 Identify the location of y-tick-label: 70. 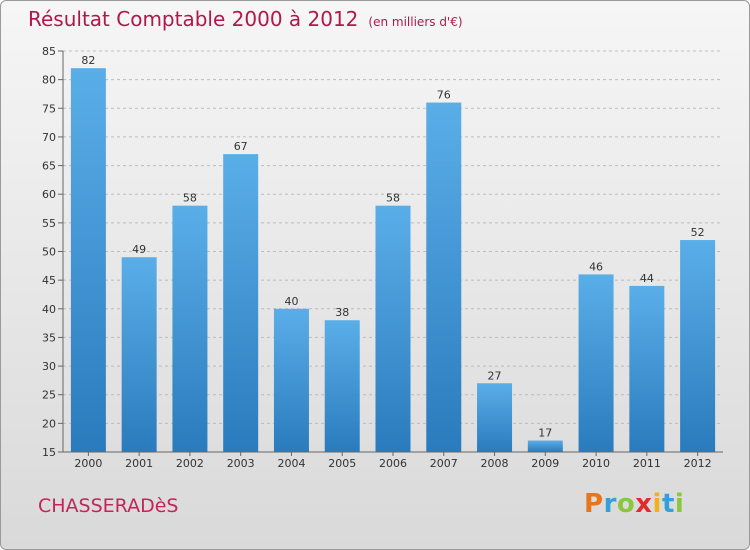
(49, 137).